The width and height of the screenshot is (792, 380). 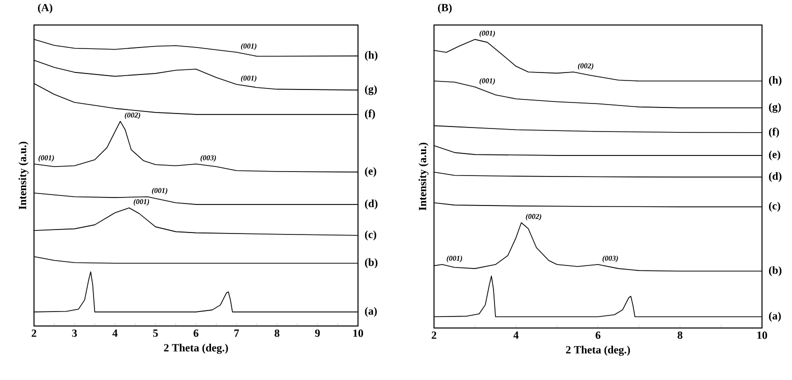 What do you see at coordinates (74, 333) in the screenshot?
I see `x-tick-label: 3` at bounding box center [74, 333].